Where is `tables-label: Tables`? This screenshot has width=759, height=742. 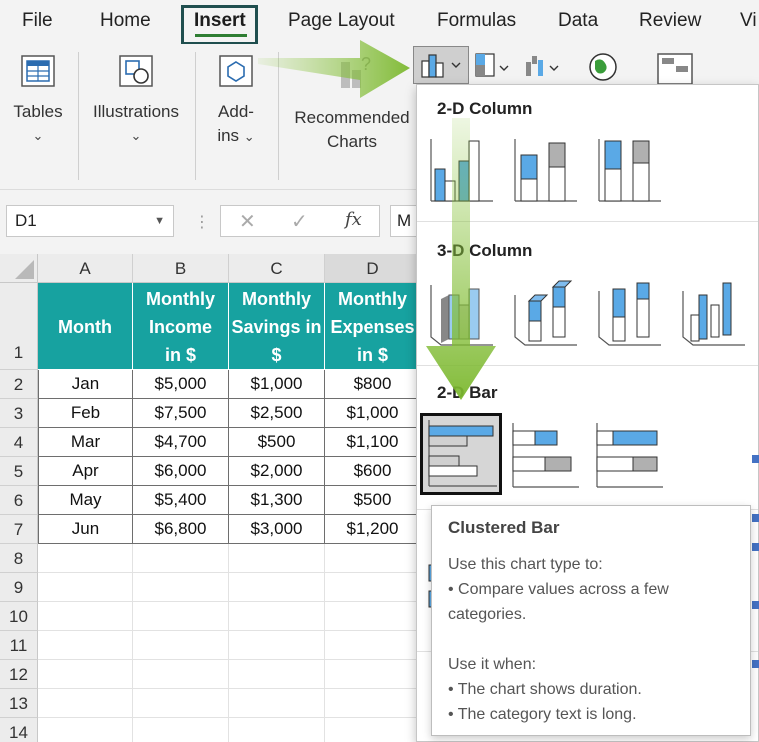
tables-label: Tables is located at coordinates (38, 111).